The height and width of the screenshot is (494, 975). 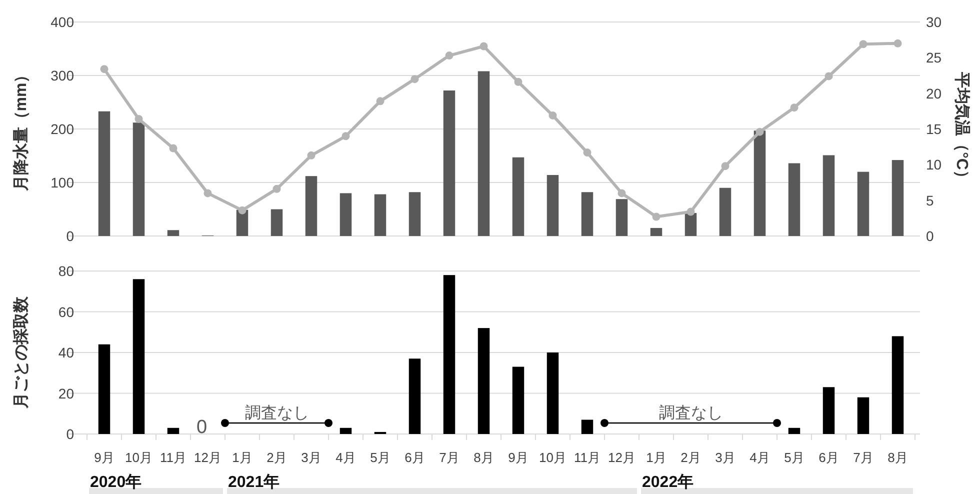 I want to click on text: 2022年, so click(x=668, y=482).